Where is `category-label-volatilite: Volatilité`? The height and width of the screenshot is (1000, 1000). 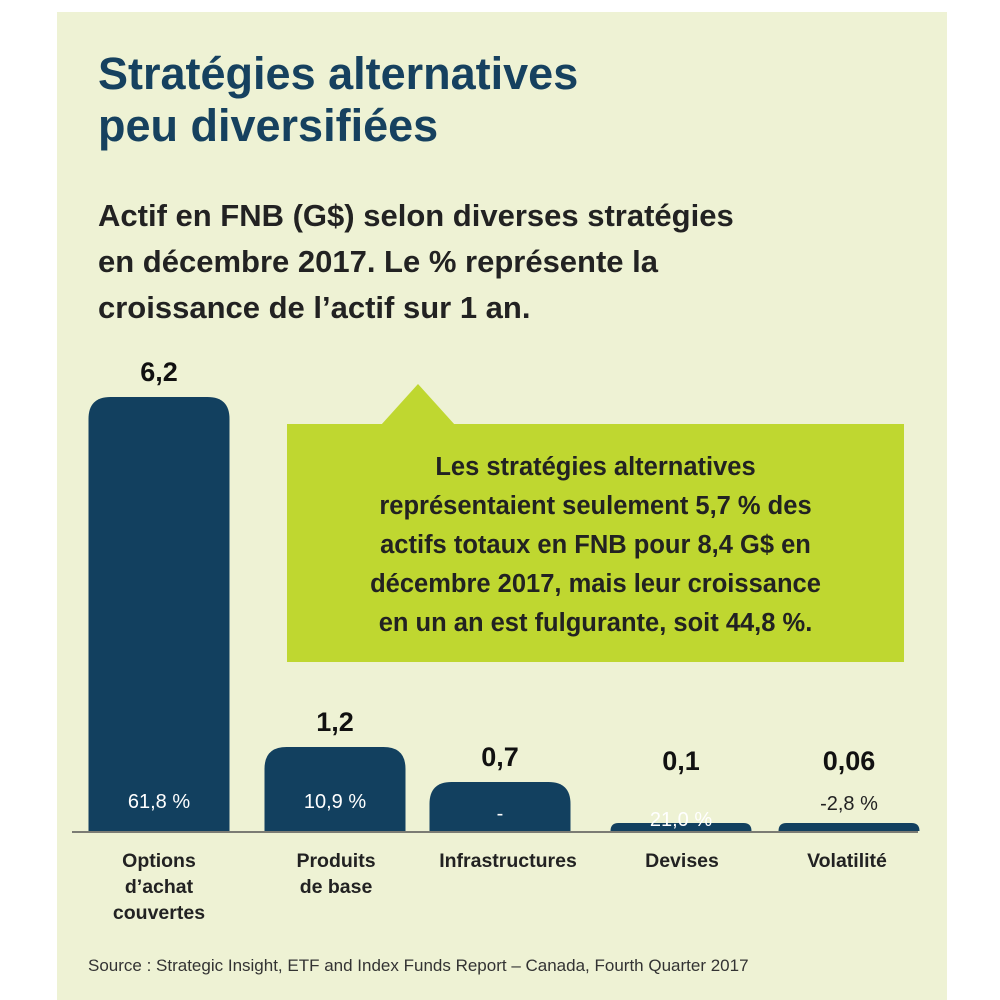
category-label-volatilite: Volatilité is located at coordinates (847, 861).